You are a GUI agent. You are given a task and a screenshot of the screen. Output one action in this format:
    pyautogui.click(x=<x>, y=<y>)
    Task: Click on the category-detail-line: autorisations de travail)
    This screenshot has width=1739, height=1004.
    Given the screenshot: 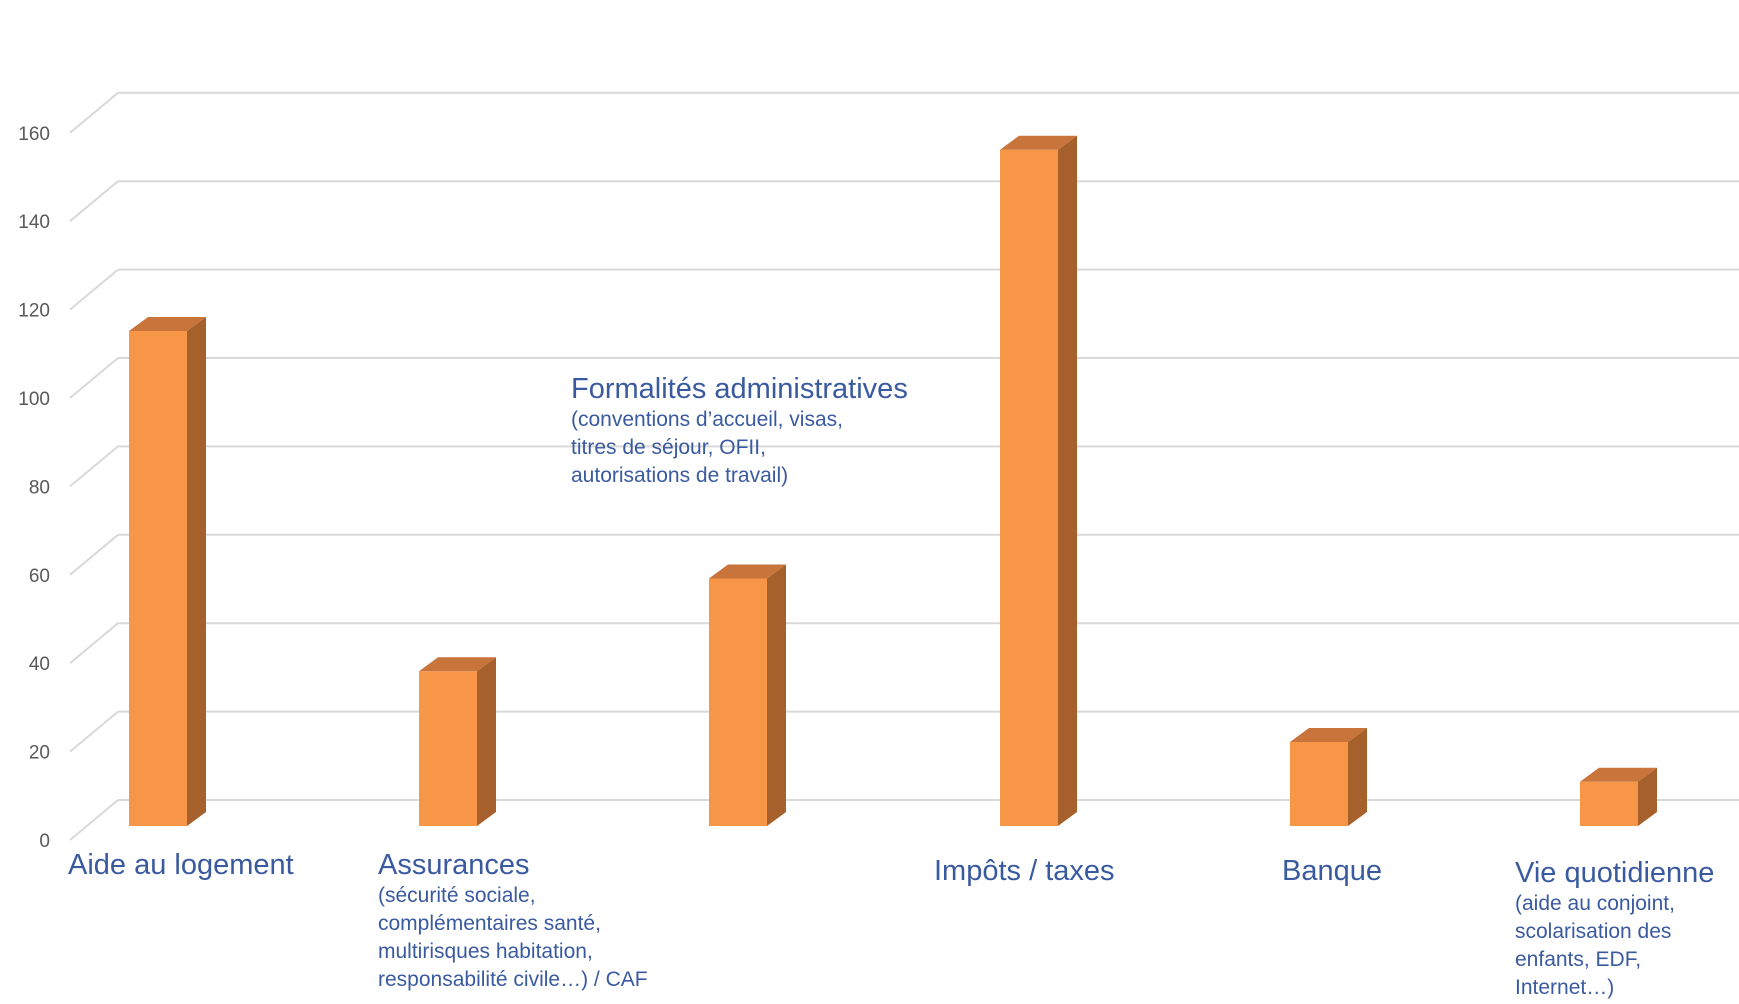 What is the action you would take?
    pyautogui.click(x=680, y=475)
    